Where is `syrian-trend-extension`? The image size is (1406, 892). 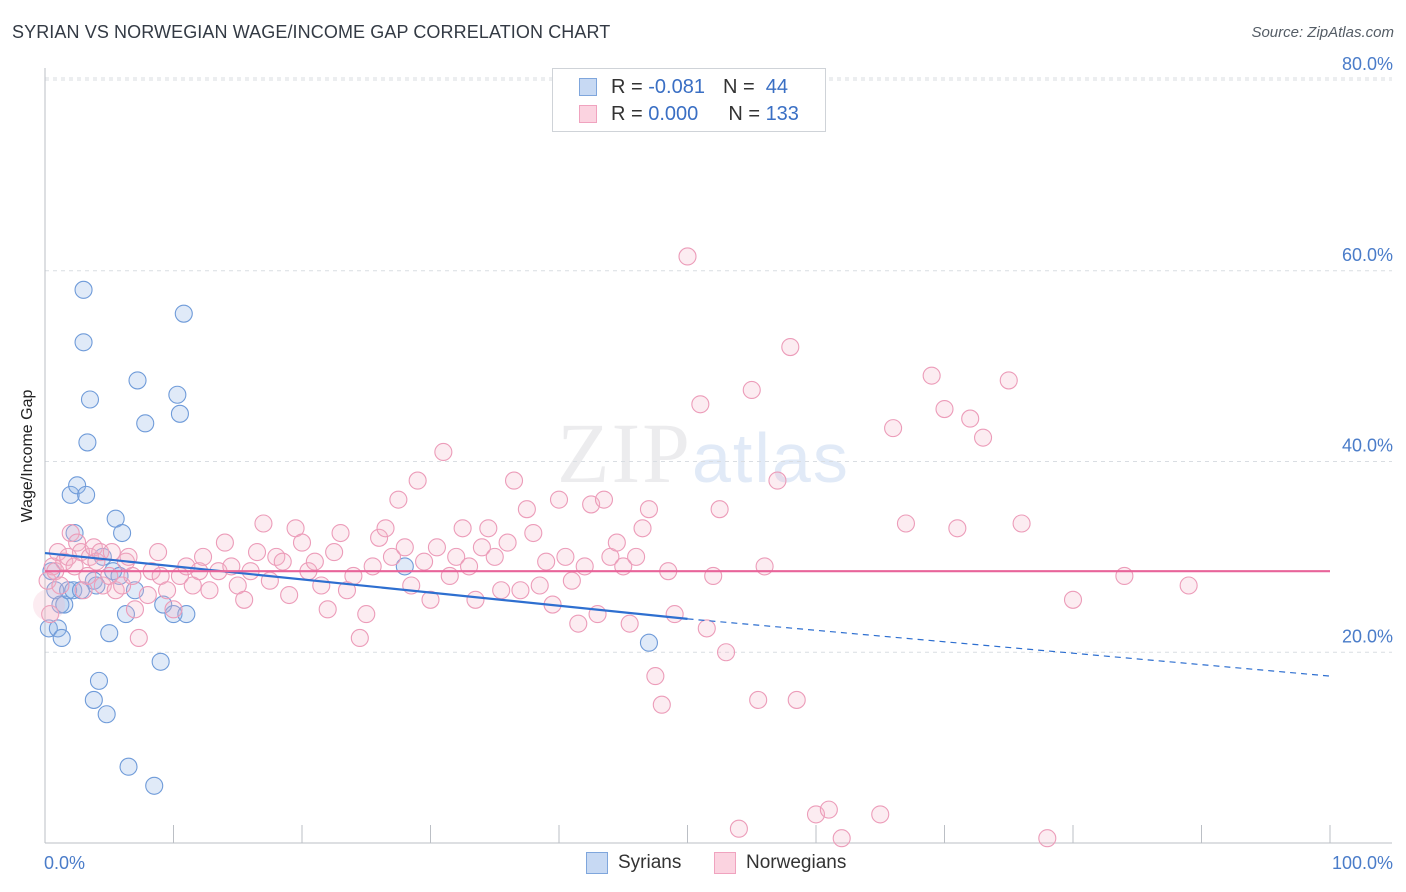
syrian-trend-extension is located at coordinates (1009, 647).